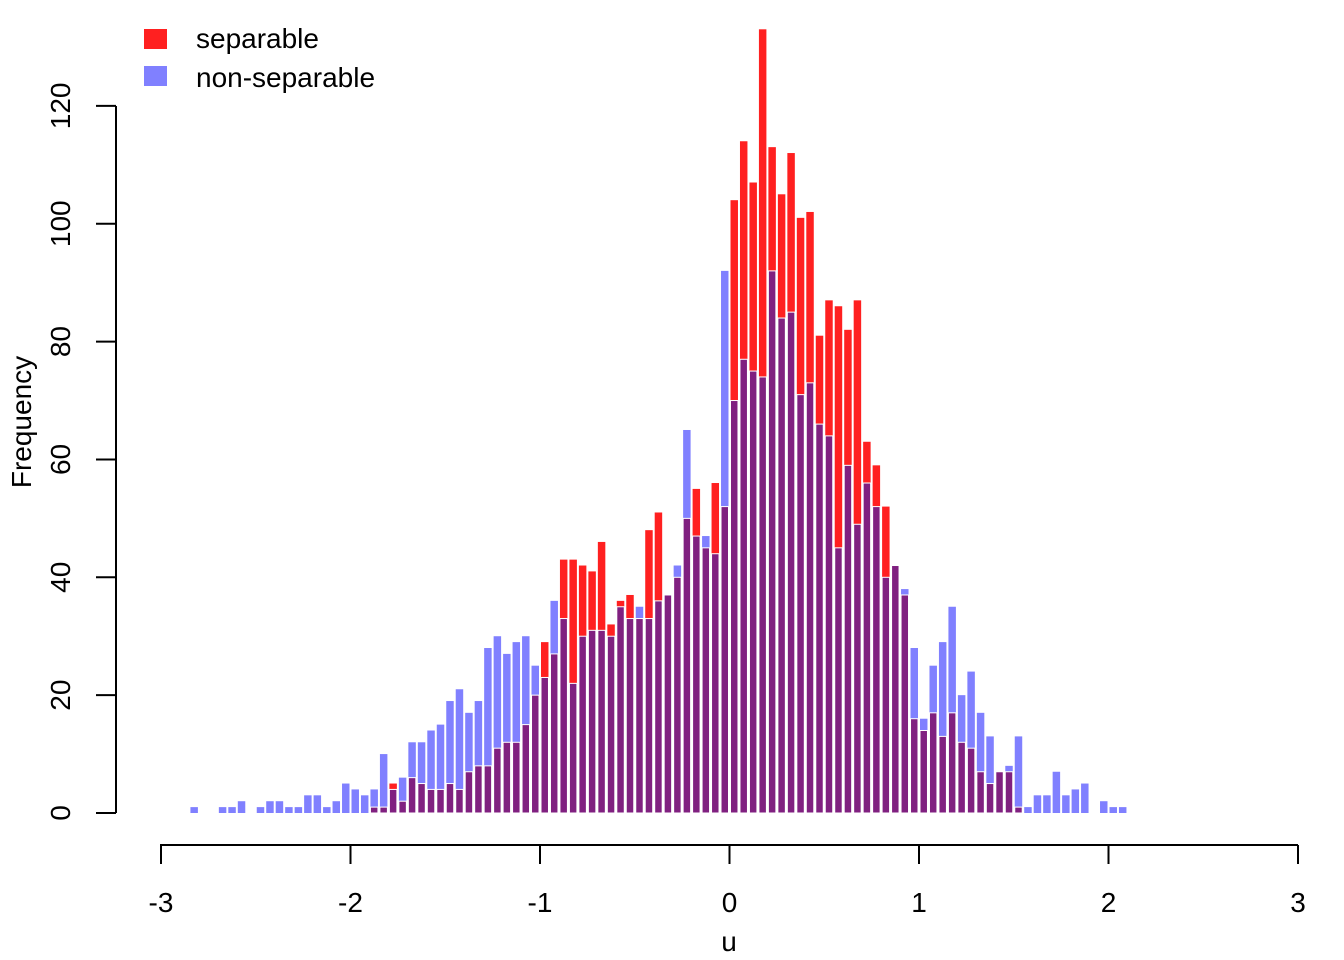 Image resolution: width=1344 pixels, height=960 pixels. I want to click on y-tick-label: 0, so click(60, 813).